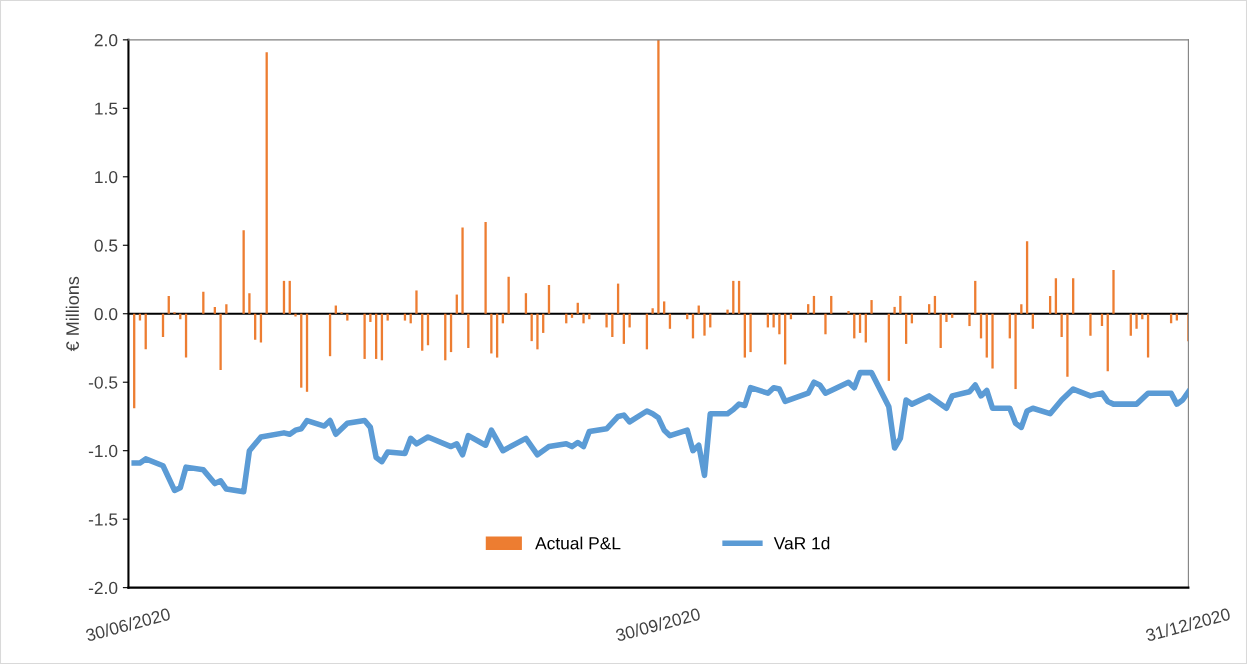  What do you see at coordinates (103, 382) in the screenshot?
I see `y-tick-label: -0.5` at bounding box center [103, 382].